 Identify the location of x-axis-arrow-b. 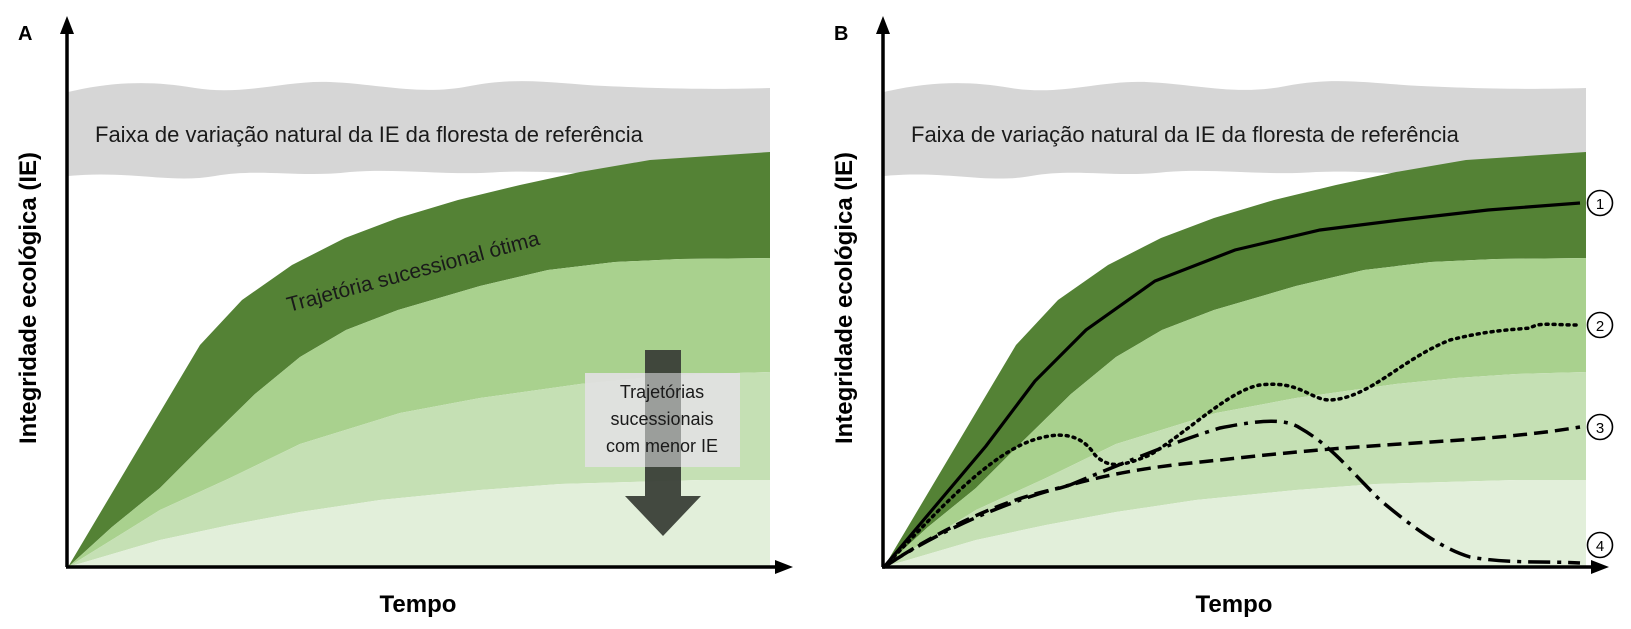
(1600, 567).